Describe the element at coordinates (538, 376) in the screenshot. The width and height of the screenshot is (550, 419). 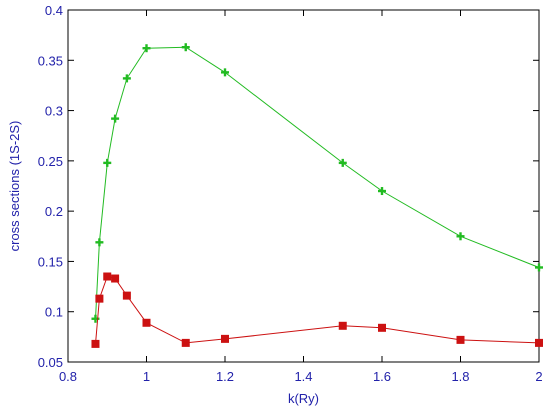
I see `x-tick-label: 2` at that location.